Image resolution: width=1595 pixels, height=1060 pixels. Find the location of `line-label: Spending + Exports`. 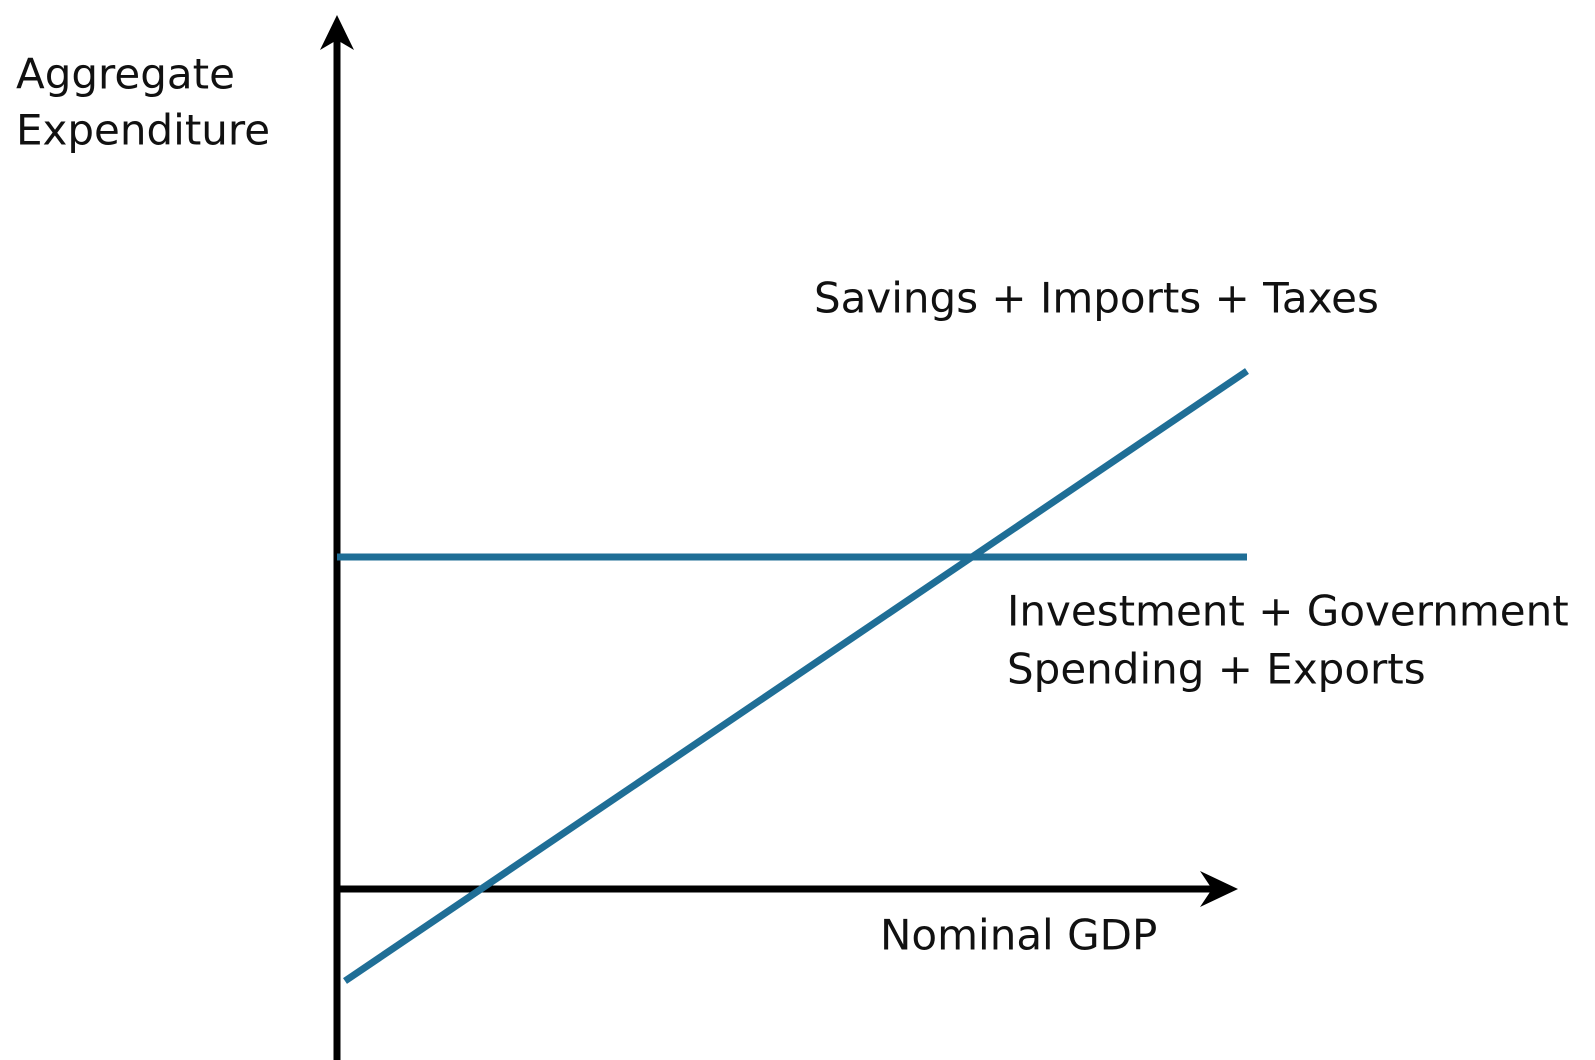

line-label: Spending + Exports is located at coordinates (1216, 669).